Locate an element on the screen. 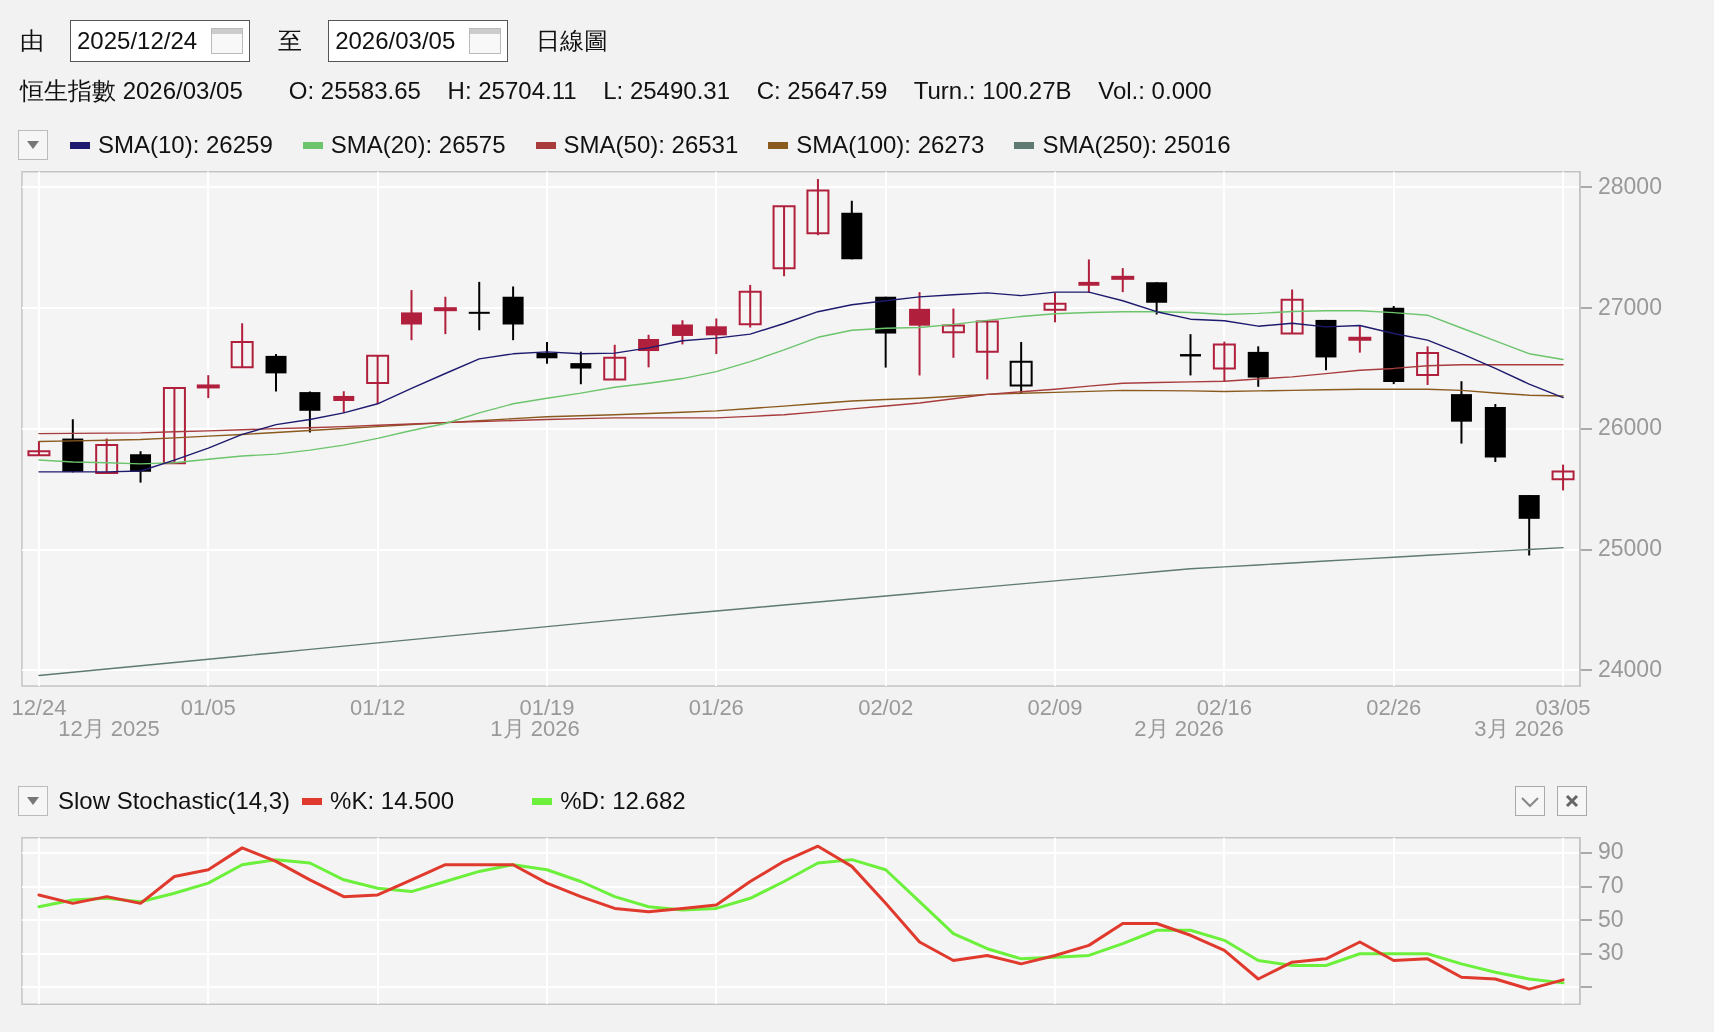  legend-label: %K: 14.500 is located at coordinates (392, 801).